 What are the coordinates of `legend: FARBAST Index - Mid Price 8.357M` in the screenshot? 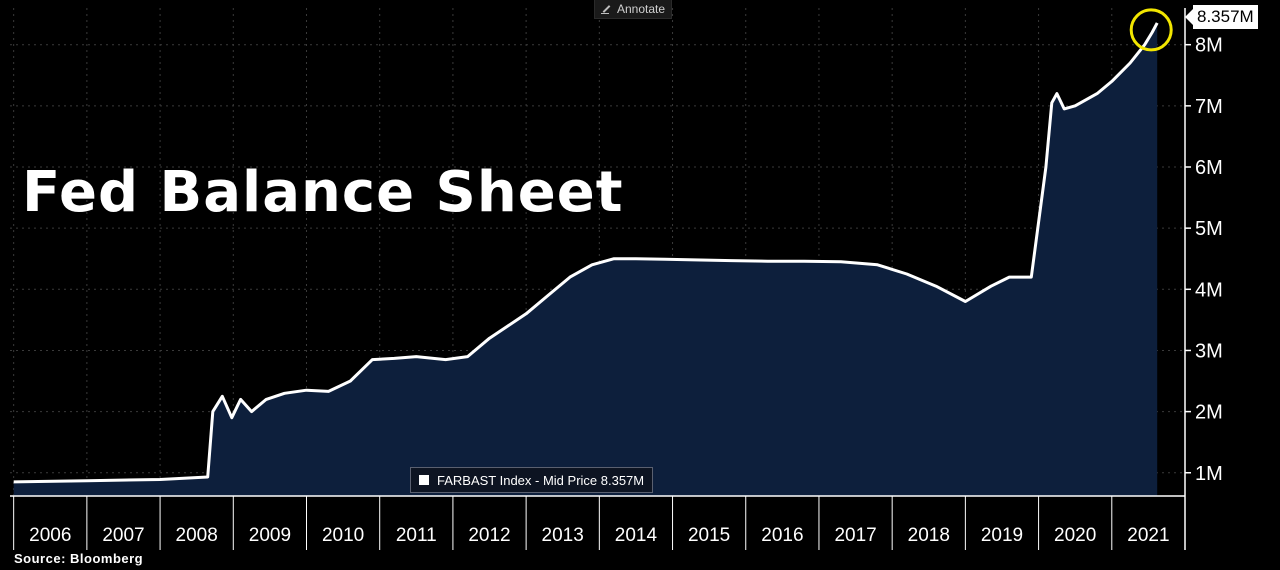 It's located at (532, 480).